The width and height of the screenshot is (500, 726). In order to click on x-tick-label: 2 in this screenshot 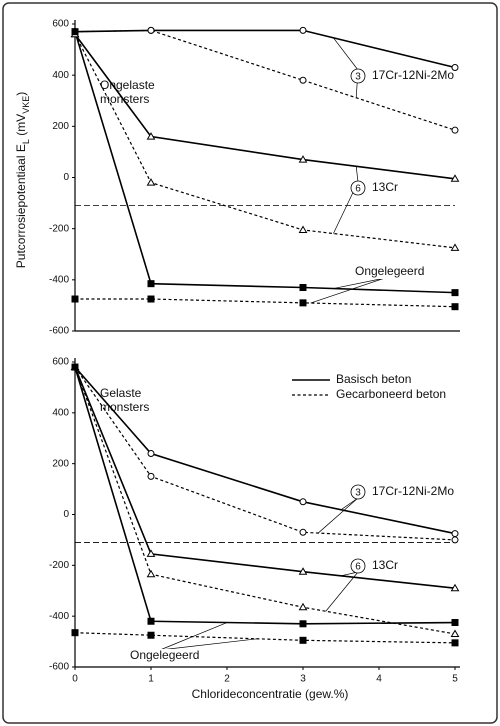, I will do `click(227, 679)`.